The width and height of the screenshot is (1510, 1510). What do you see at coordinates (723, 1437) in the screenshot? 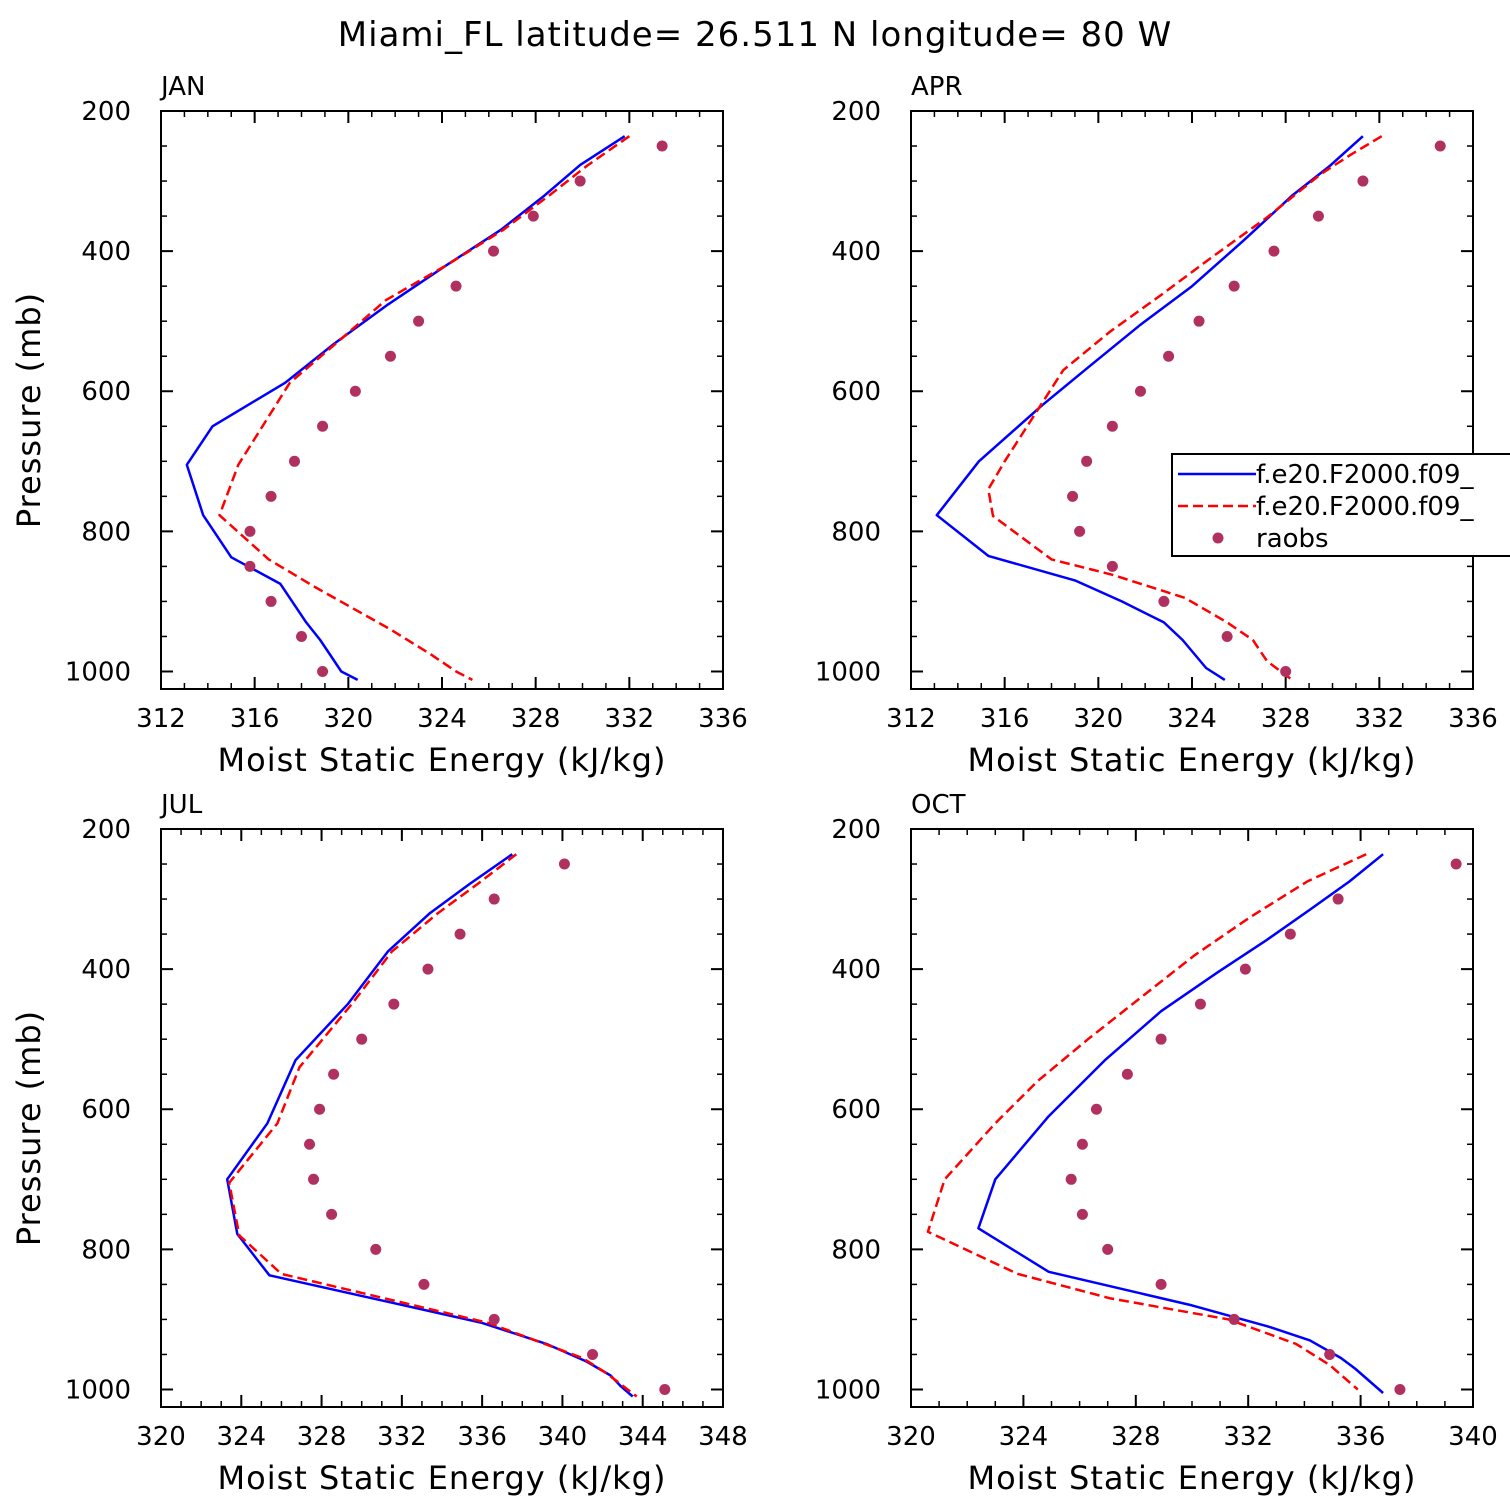
I see `x-tick-label: 348` at bounding box center [723, 1437].